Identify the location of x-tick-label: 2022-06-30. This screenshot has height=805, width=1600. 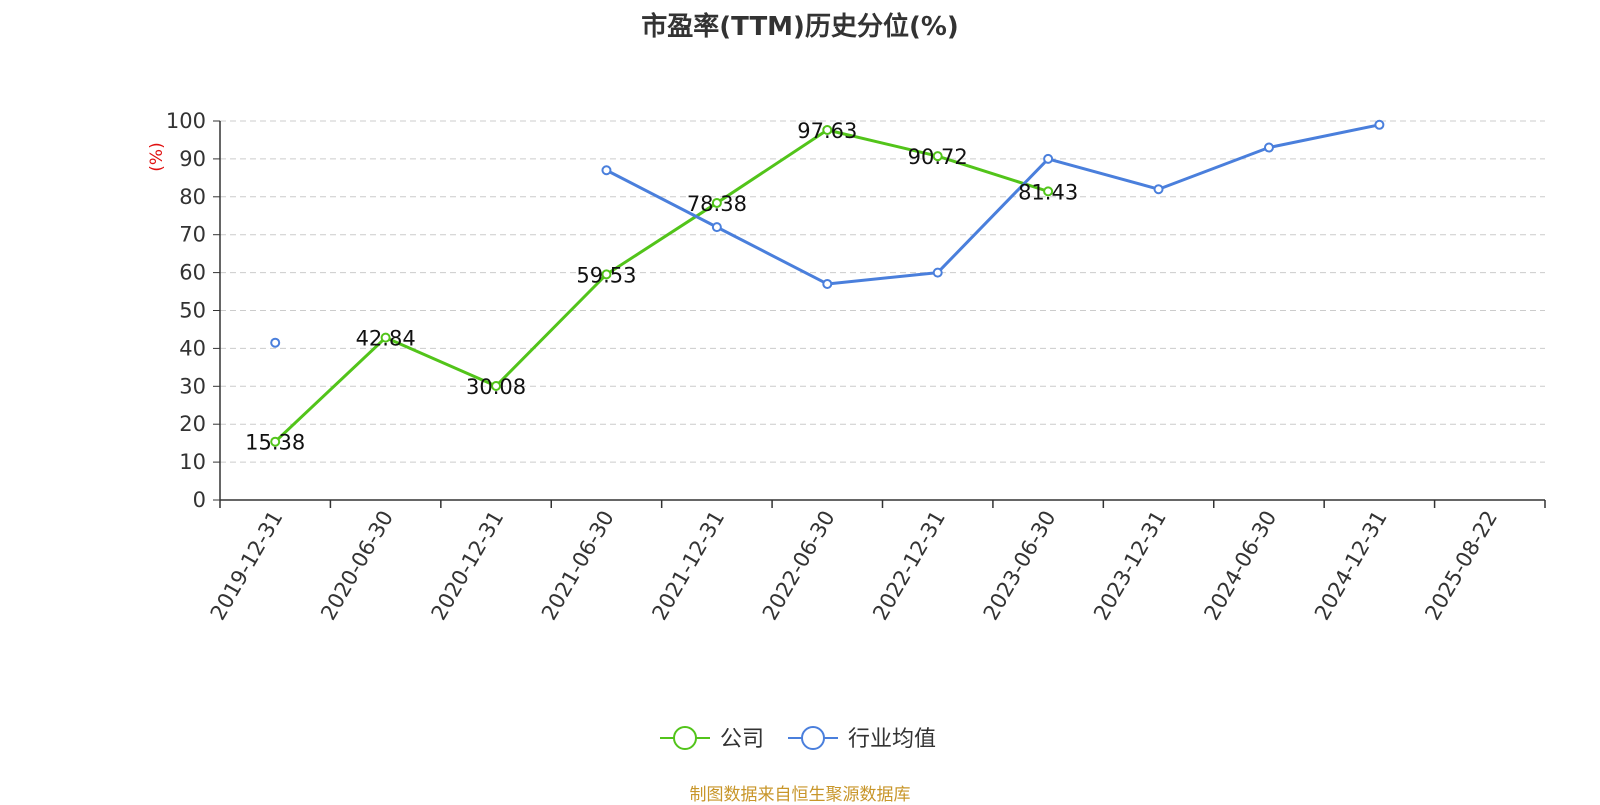
(799, 566).